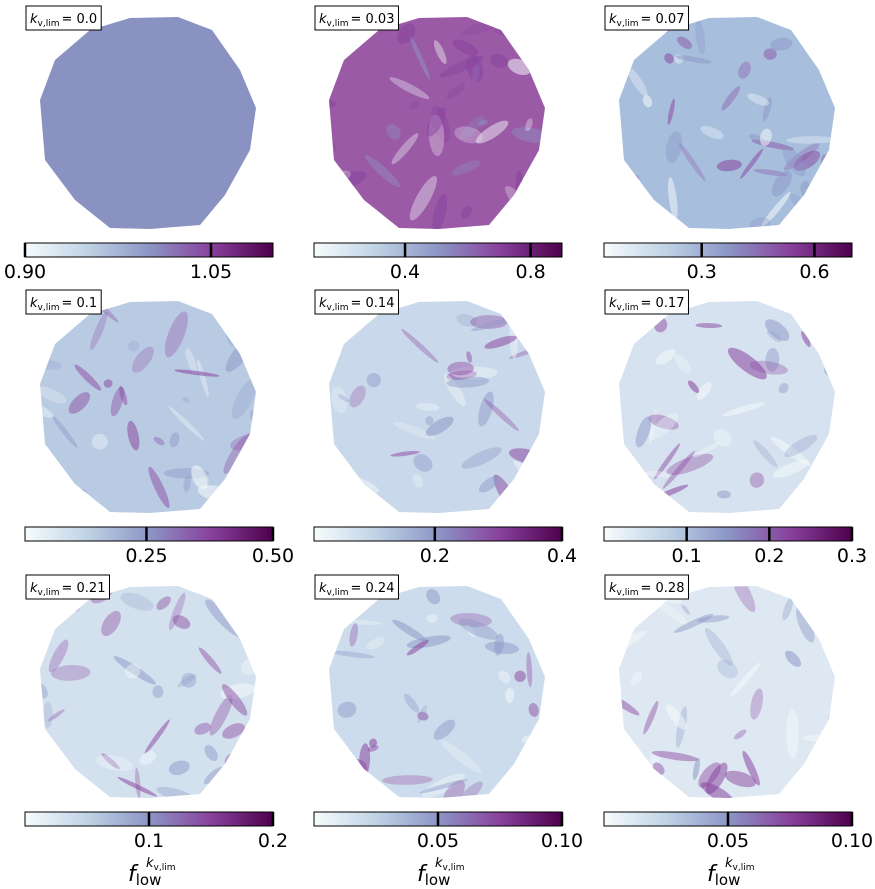 The image size is (875, 889). I want to click on label-value: = 0.21, so click(84, 588).